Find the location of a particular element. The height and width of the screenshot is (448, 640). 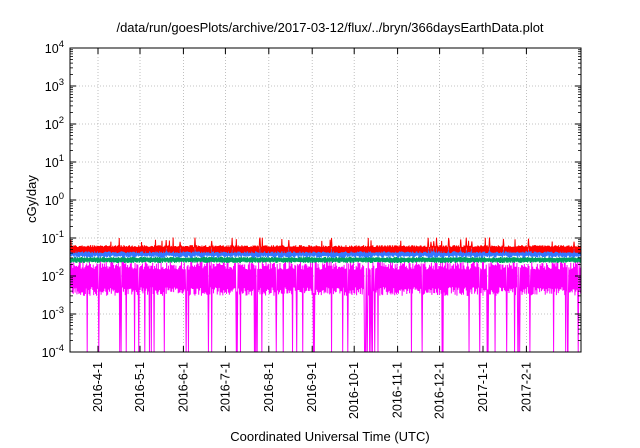

y-tick-label: 10¹ is located at coordinates (54, 161).